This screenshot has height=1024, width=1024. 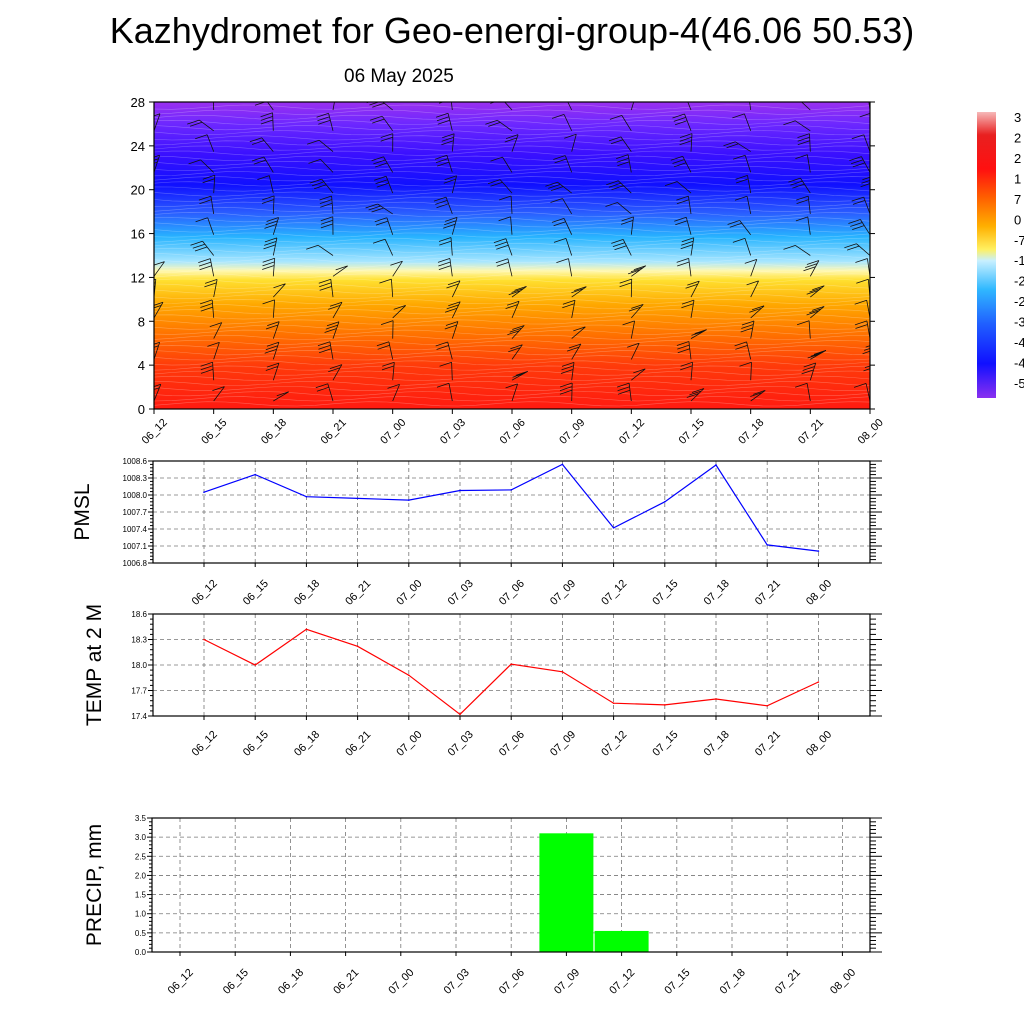 I want to click on y-tick-label: 1007.1, so click(x=135, y=546).